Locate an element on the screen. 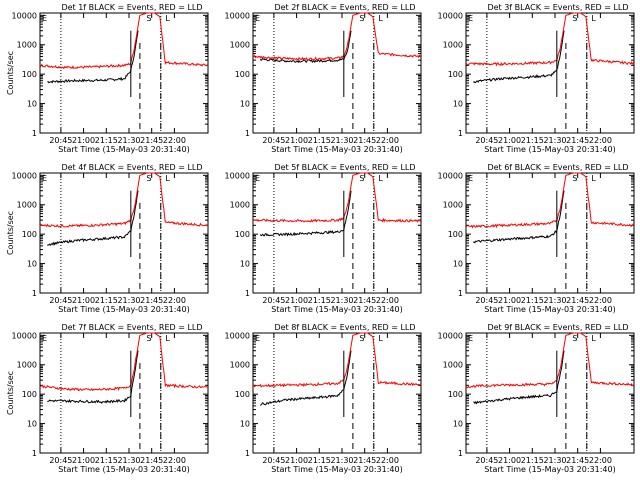 The height and width of the screenshot is (484, 640). plot-title: Det 5f BLACK = Events, RED = LLD is located at coordinates (344, 167).